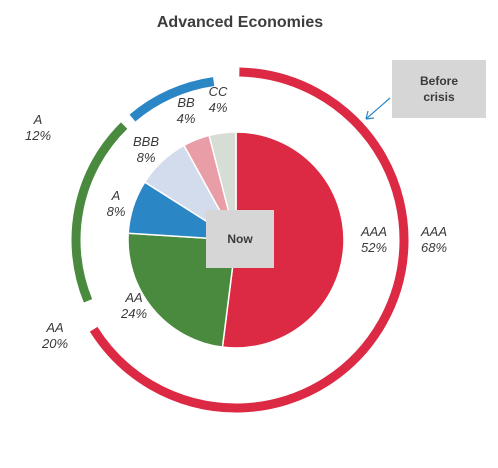  What do you see at coordinates (373, 231) in the screenshot?
I see `inner-cat-aaa: AAA` at bounding box center [373, 231].